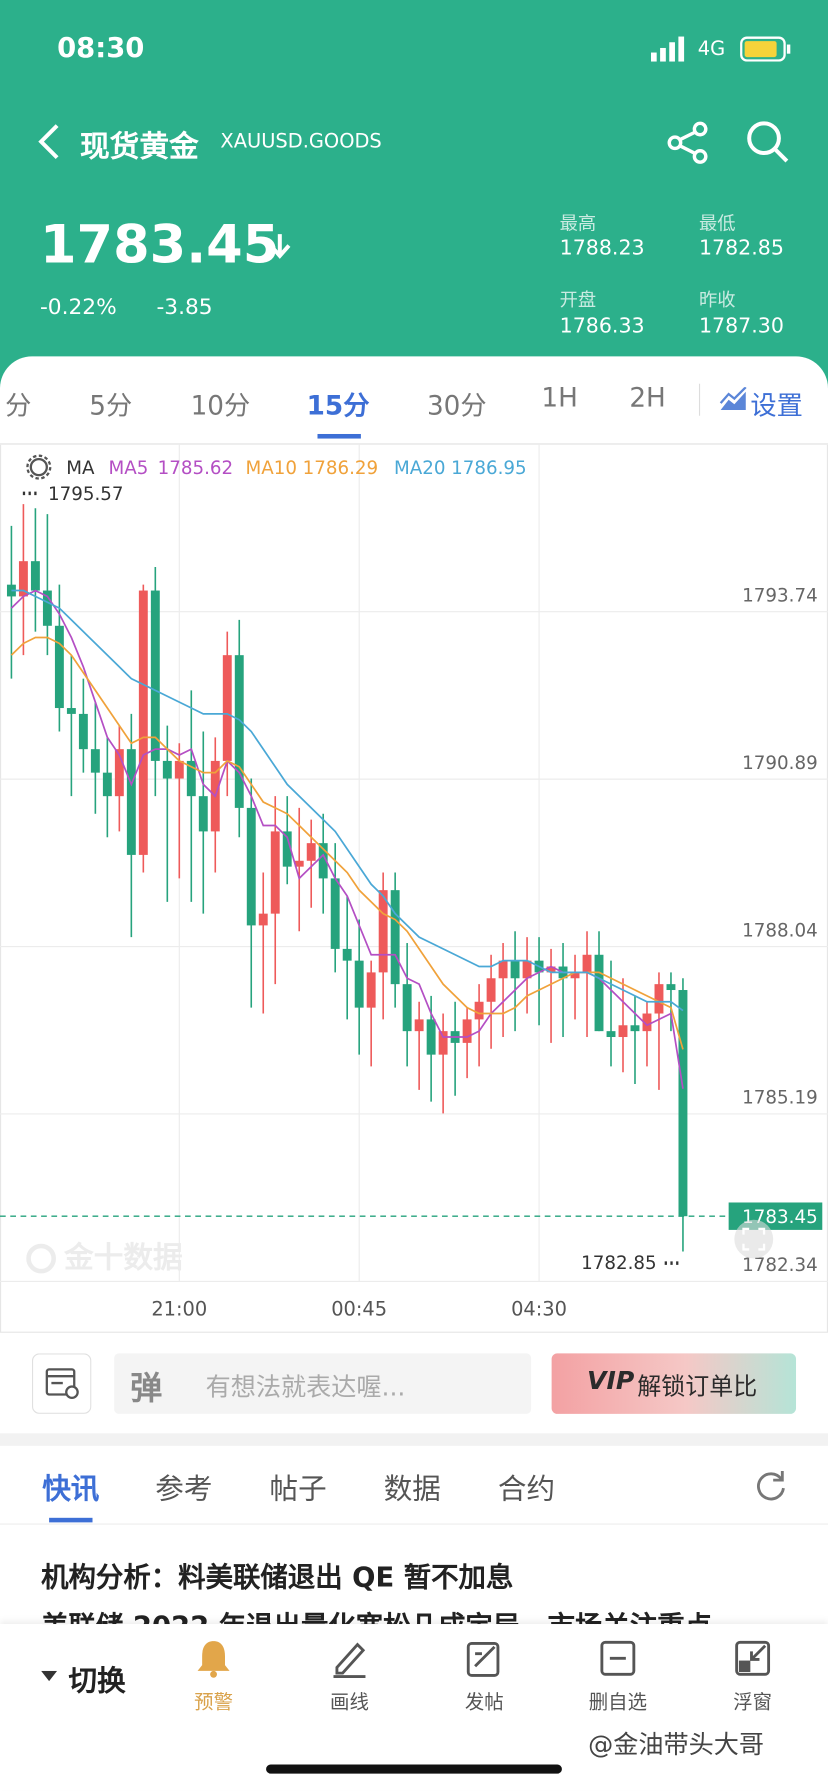  Describe the element at coordinates (741, 326) in the screenshot. I see `stat-value: 1787.30` at that location.